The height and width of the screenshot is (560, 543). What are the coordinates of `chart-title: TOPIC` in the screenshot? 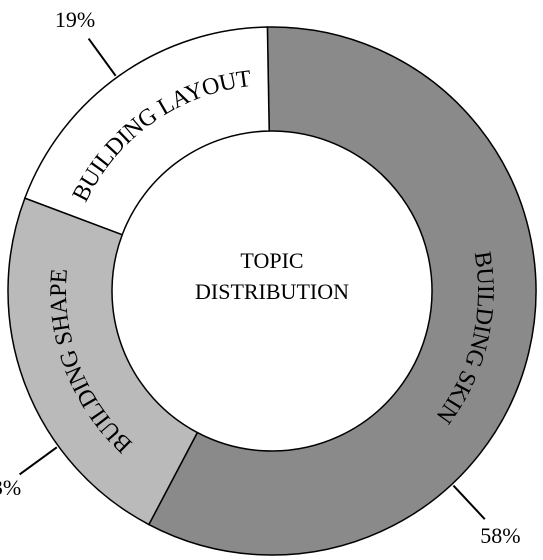 It's located at (271, 260).